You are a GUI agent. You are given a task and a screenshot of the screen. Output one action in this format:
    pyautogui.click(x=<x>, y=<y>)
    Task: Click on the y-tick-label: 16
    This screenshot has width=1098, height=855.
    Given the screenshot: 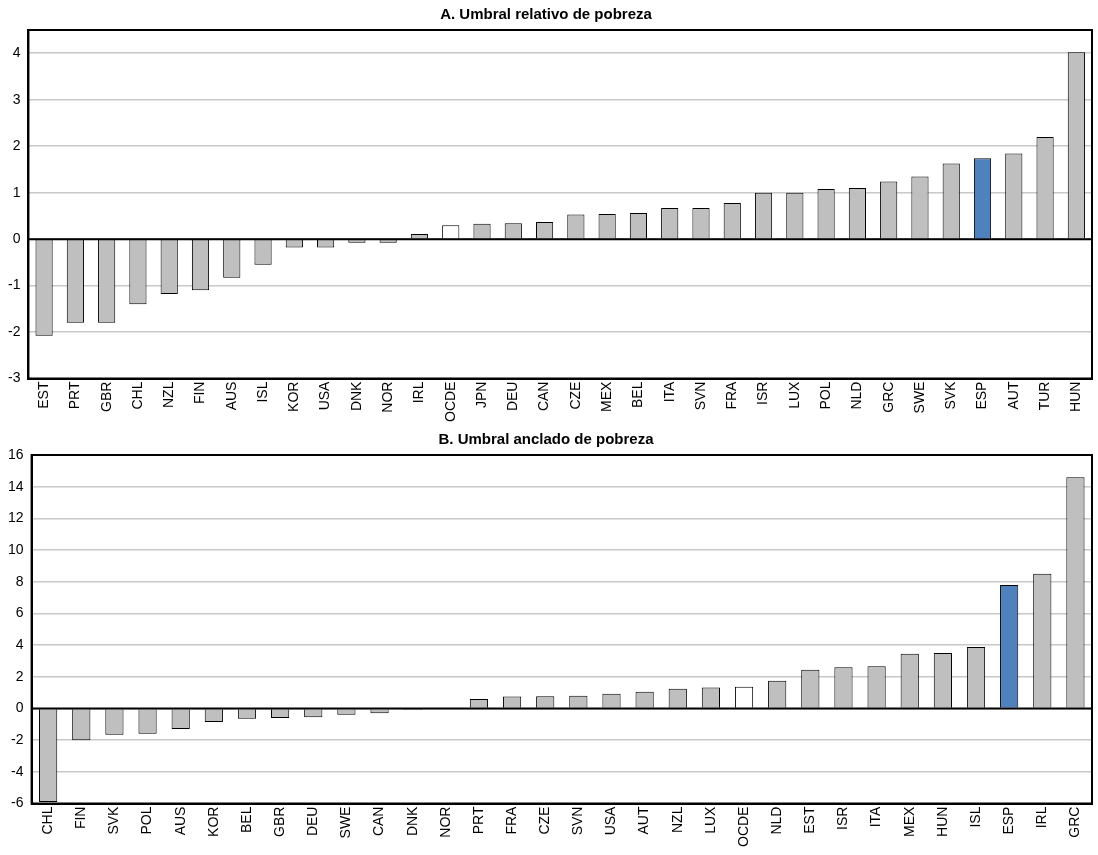 What is the action you would take?
    pyautogui.click(x=15, y=453)
    